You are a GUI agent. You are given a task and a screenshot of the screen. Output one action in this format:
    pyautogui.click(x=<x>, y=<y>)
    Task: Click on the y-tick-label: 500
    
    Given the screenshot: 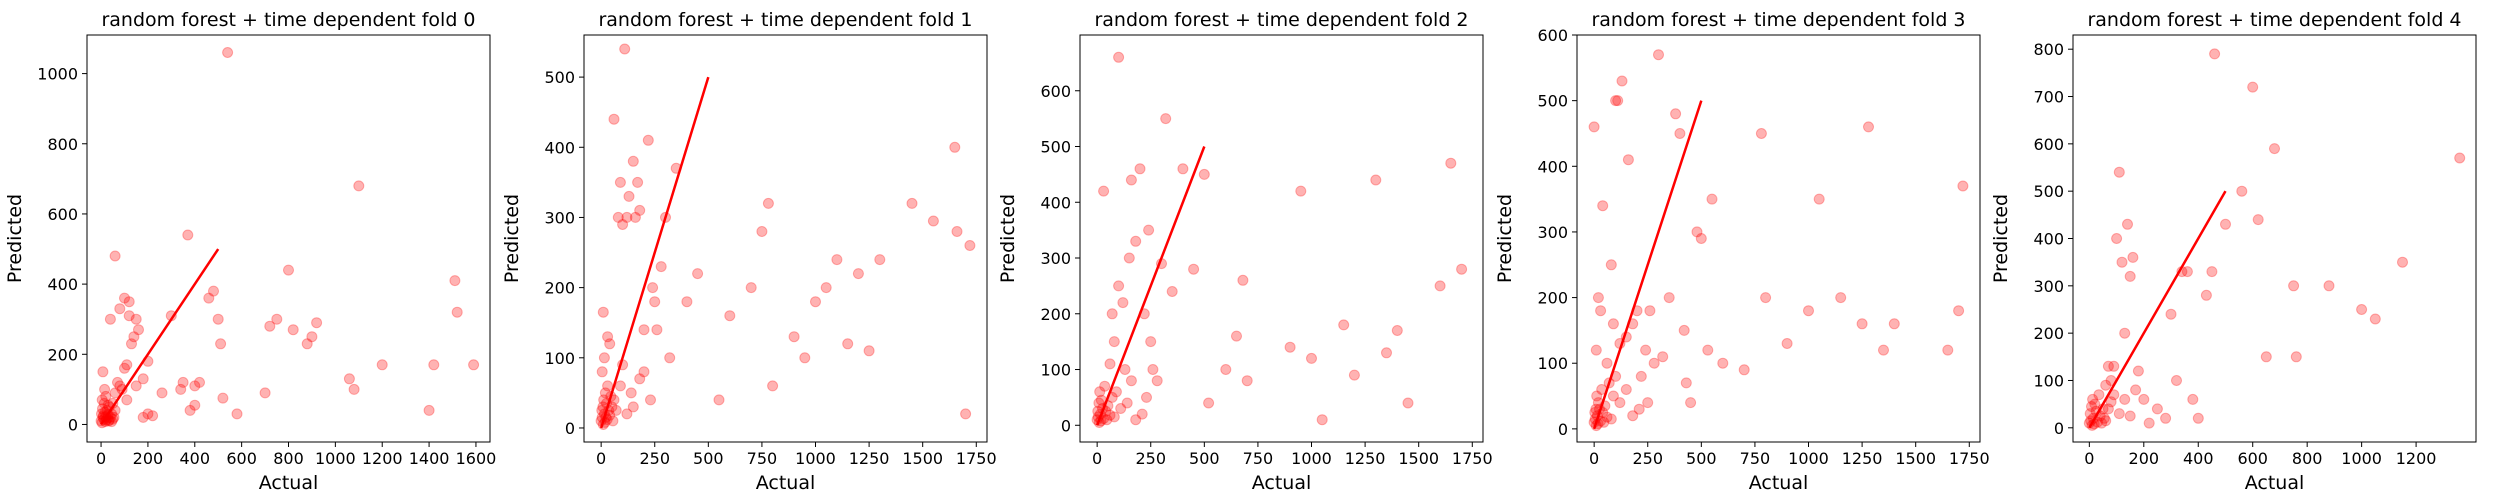 What is the action you would take?
    pyautogui.click(x=2048, y=191)
    